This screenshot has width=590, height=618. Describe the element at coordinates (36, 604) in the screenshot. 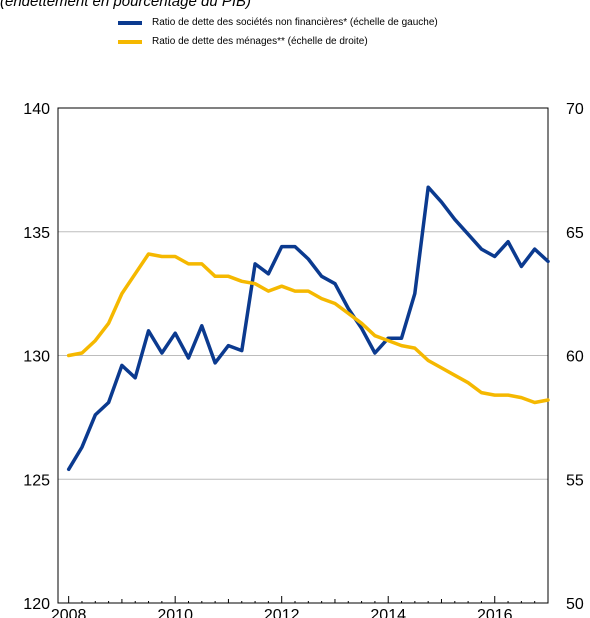

I see `y-left-tick-label: 120` at that location.